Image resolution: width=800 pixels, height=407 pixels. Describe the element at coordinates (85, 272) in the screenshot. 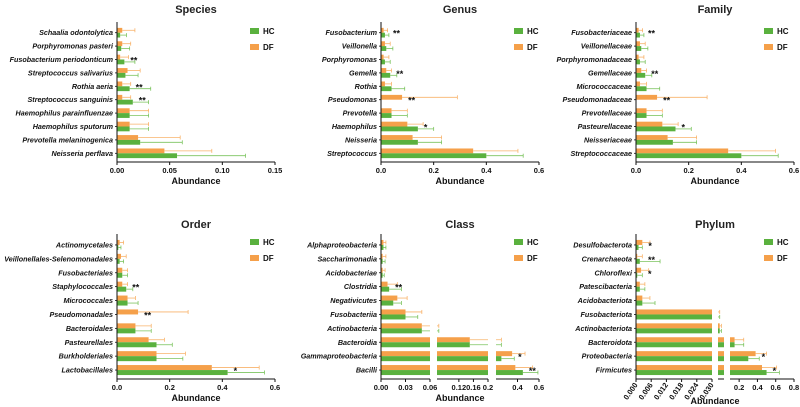

I see `order-category-label: Fusobacteriales` at that location.